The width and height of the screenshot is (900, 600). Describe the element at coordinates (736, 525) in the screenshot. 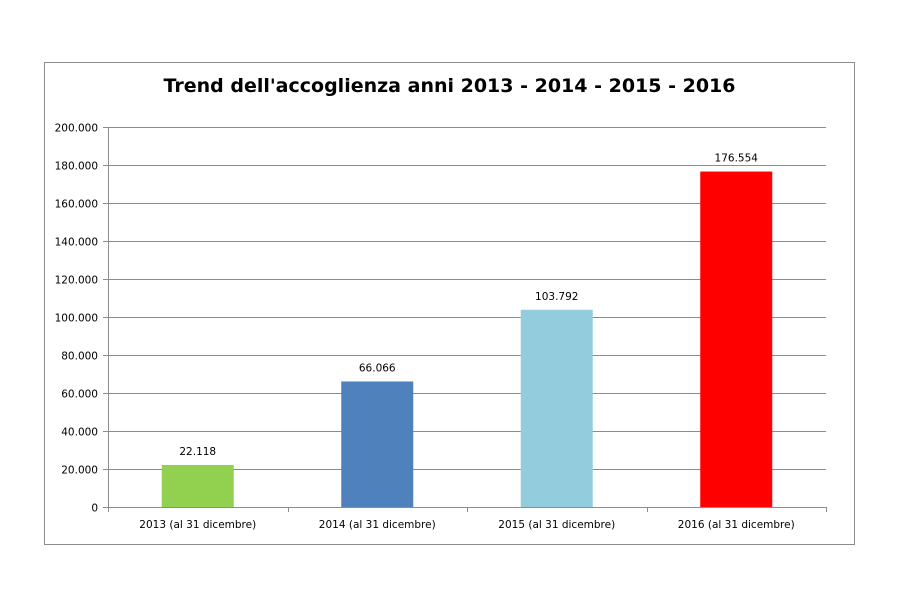

I see `x-tick-label: 2016 (al 31 dicembre)` at that location.